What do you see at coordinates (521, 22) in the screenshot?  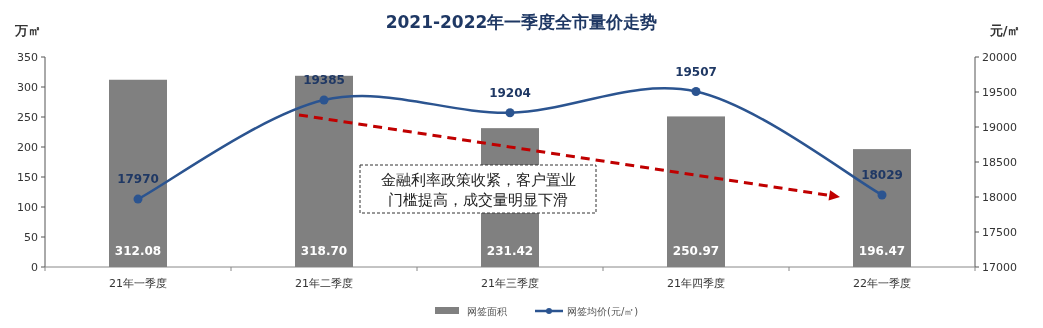 I see `chart-title: 2021-2022年一季度全市量价走势` at bounding box center [521, 22].